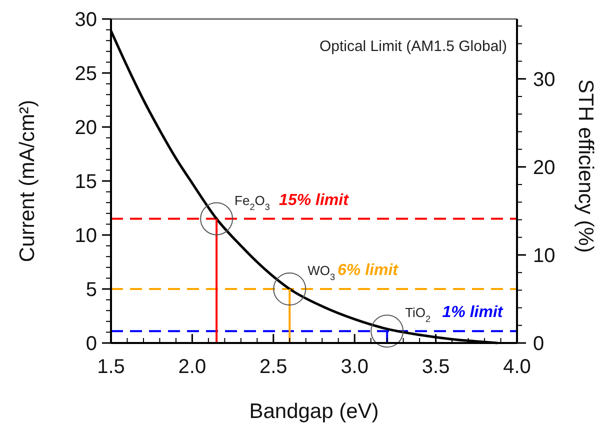 This screenshot has width=609, height=430. I want to click on ref-line-label: 15% limit, so click(314, 200).